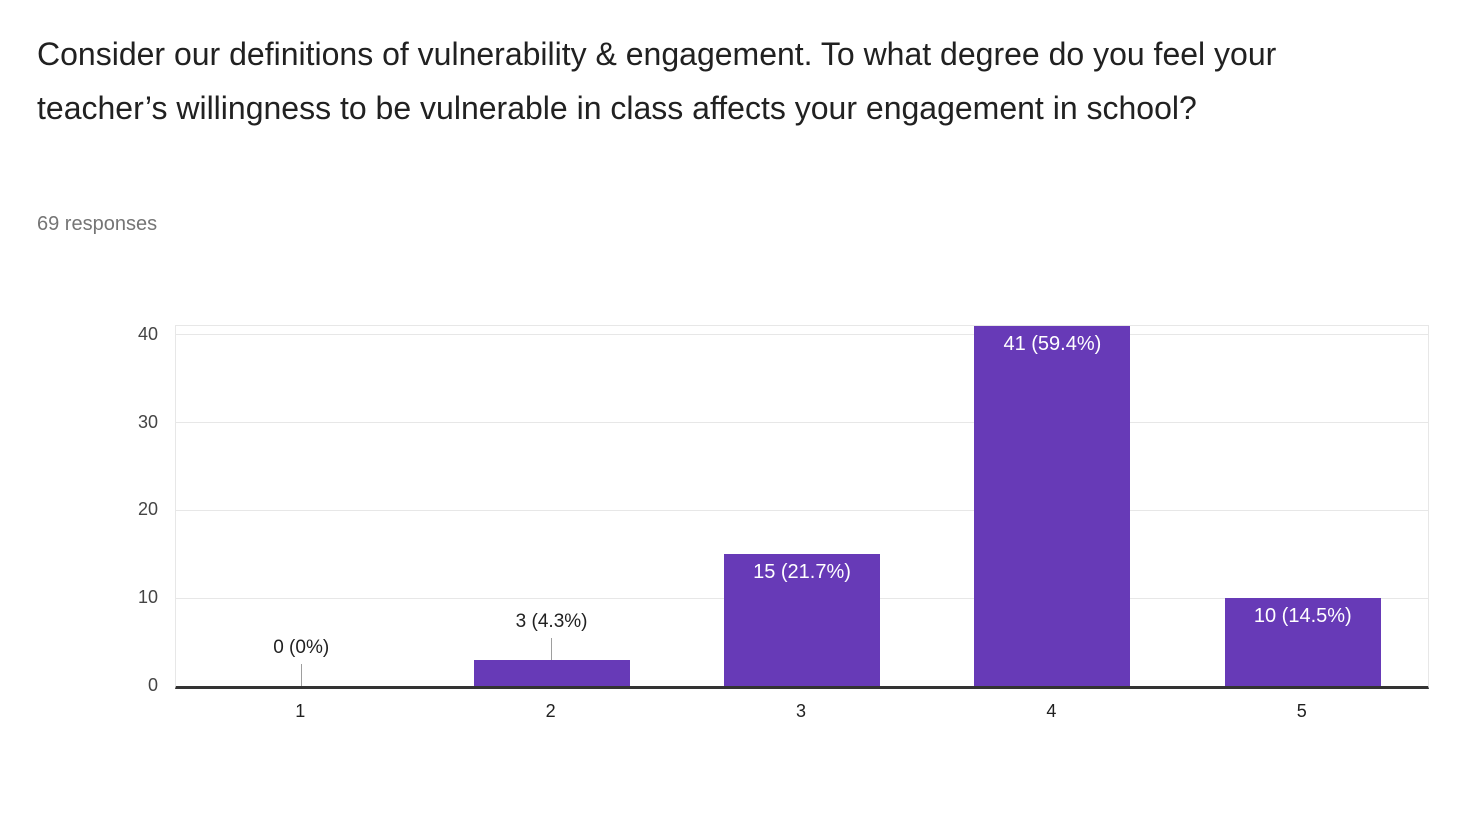  I want to click on x-tick-label-4: 4, so click(1051, 711).